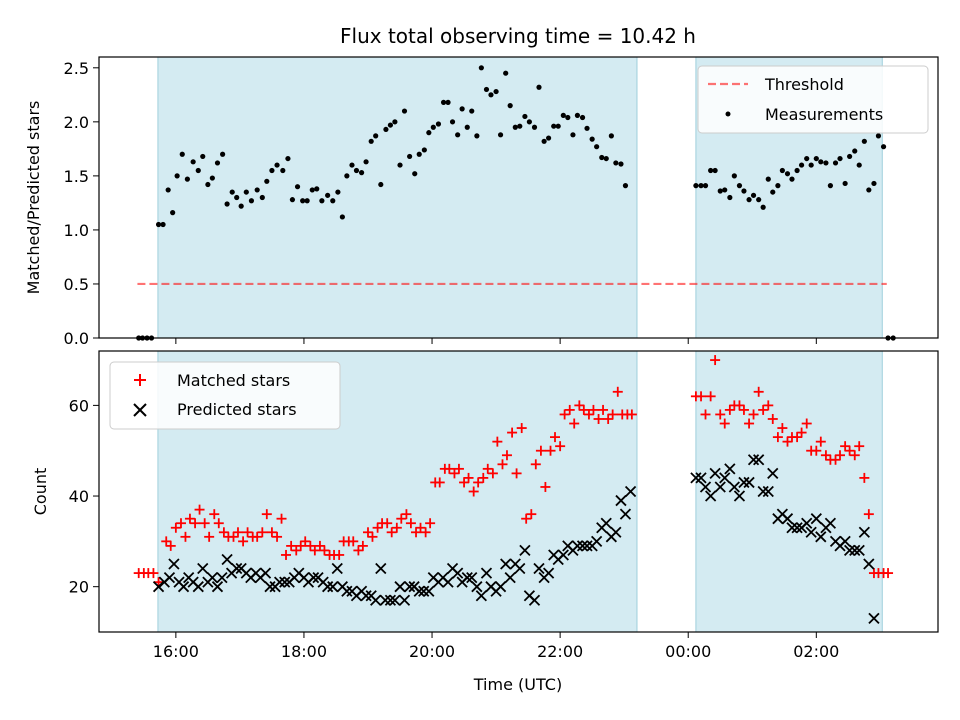 This screenshot has width=960, height=720. I want to click on legend-predicted-label: Predicted stars, so click(237, 409).